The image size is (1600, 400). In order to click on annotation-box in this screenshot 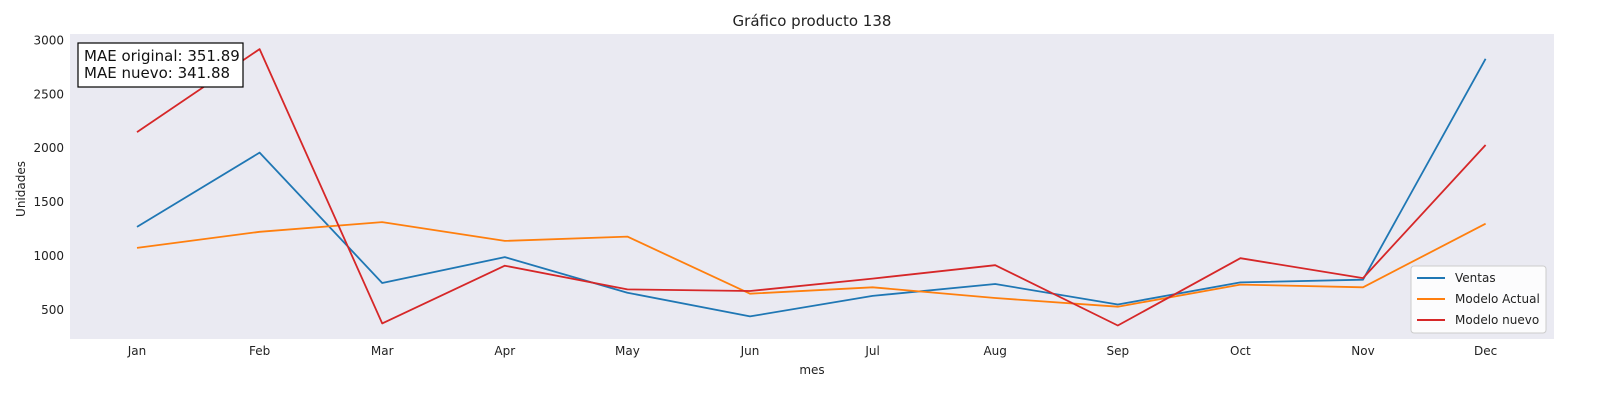, I will do `click(160, 65)`.